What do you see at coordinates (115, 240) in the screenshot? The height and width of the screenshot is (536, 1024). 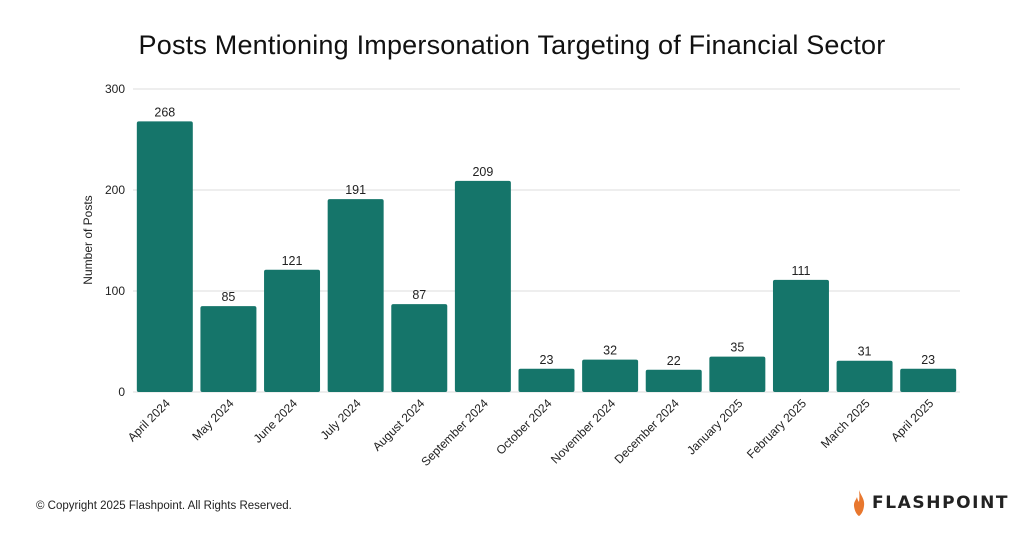 I see `y-axis-ticks: 0 100 200 300` at bounding box center [115, 240].